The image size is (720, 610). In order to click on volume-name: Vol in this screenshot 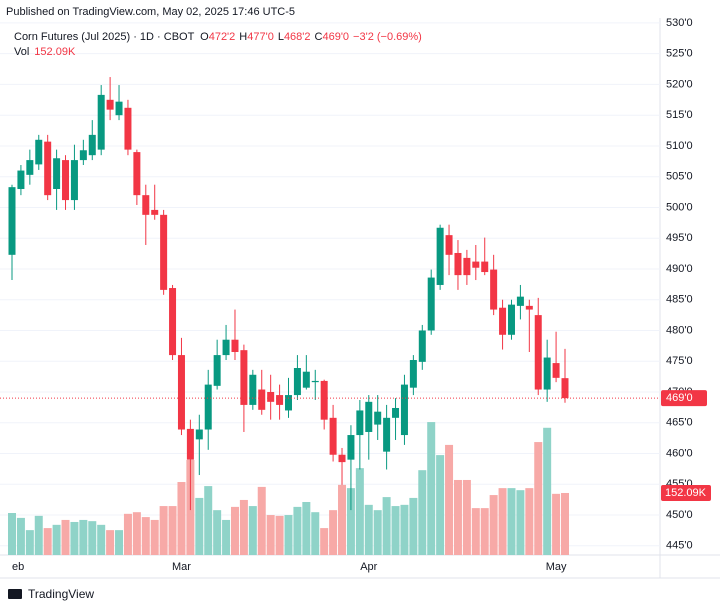, I will do `click(21, 52)`.